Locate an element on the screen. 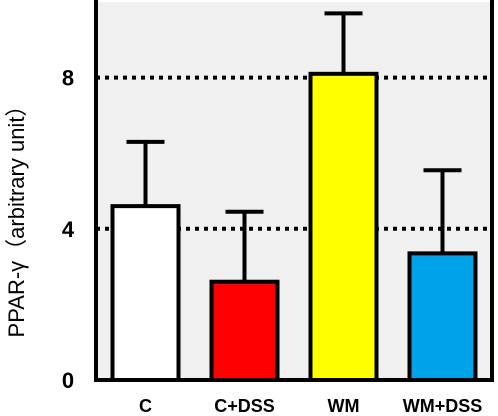  y-tick-label-4: 4 is located at coordinates (68, 229).